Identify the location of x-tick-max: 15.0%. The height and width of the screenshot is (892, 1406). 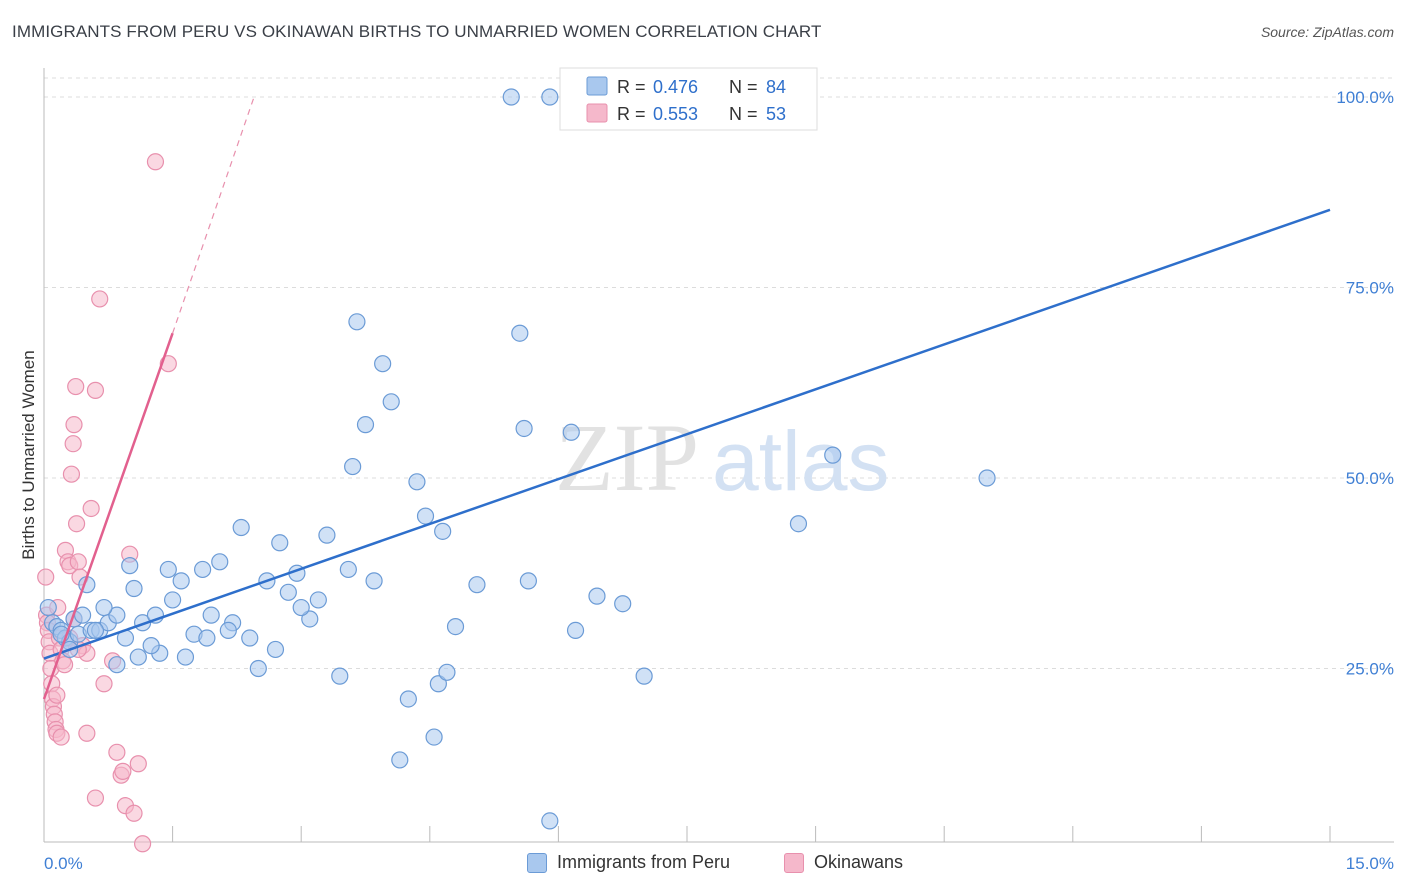
(1370, 863).